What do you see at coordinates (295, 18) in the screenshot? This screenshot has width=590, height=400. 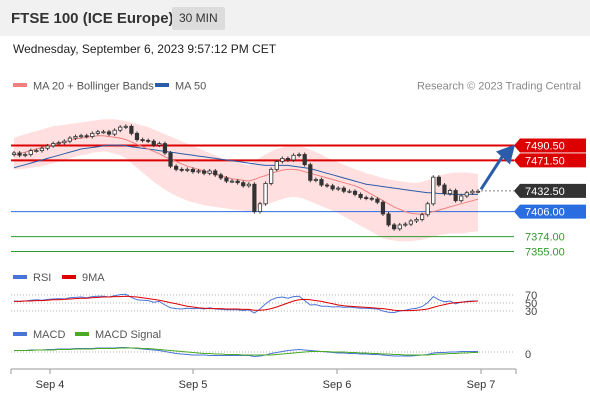 I see `chart-header: FTSE 100 (ICE Europe) 30 MIN` at bounding box center [295, 18].